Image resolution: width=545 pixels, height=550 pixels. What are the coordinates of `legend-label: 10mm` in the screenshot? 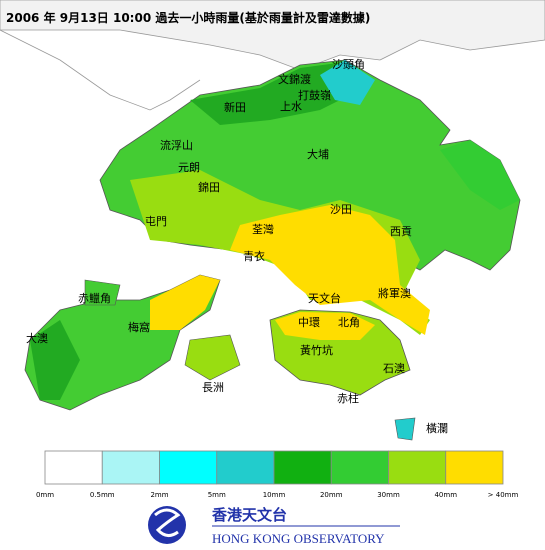 It's located at (274, 495).